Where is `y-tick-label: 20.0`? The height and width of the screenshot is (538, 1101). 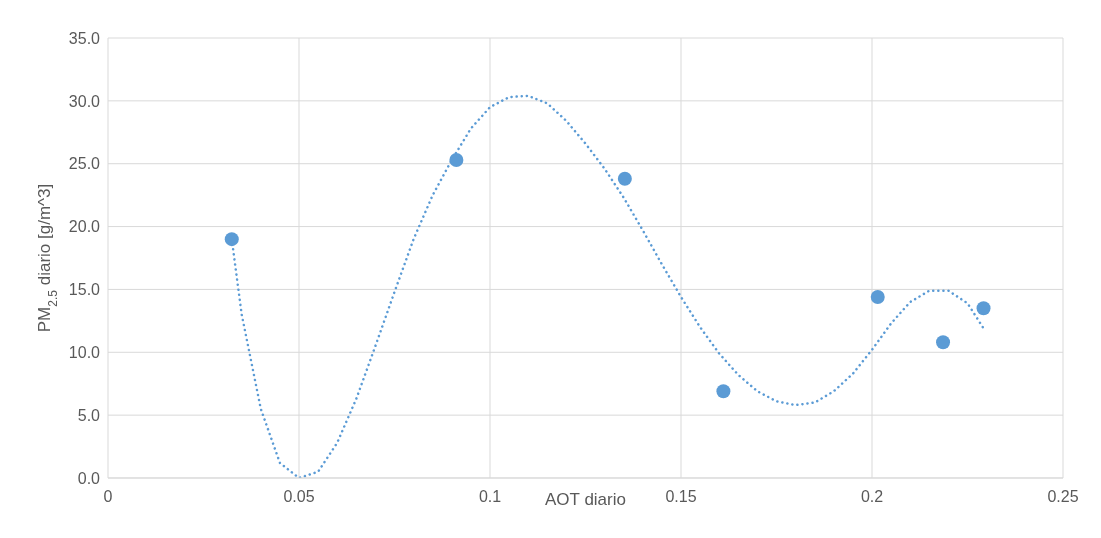 y-tick-label: 20.0 is located at coordinates (84, 227).